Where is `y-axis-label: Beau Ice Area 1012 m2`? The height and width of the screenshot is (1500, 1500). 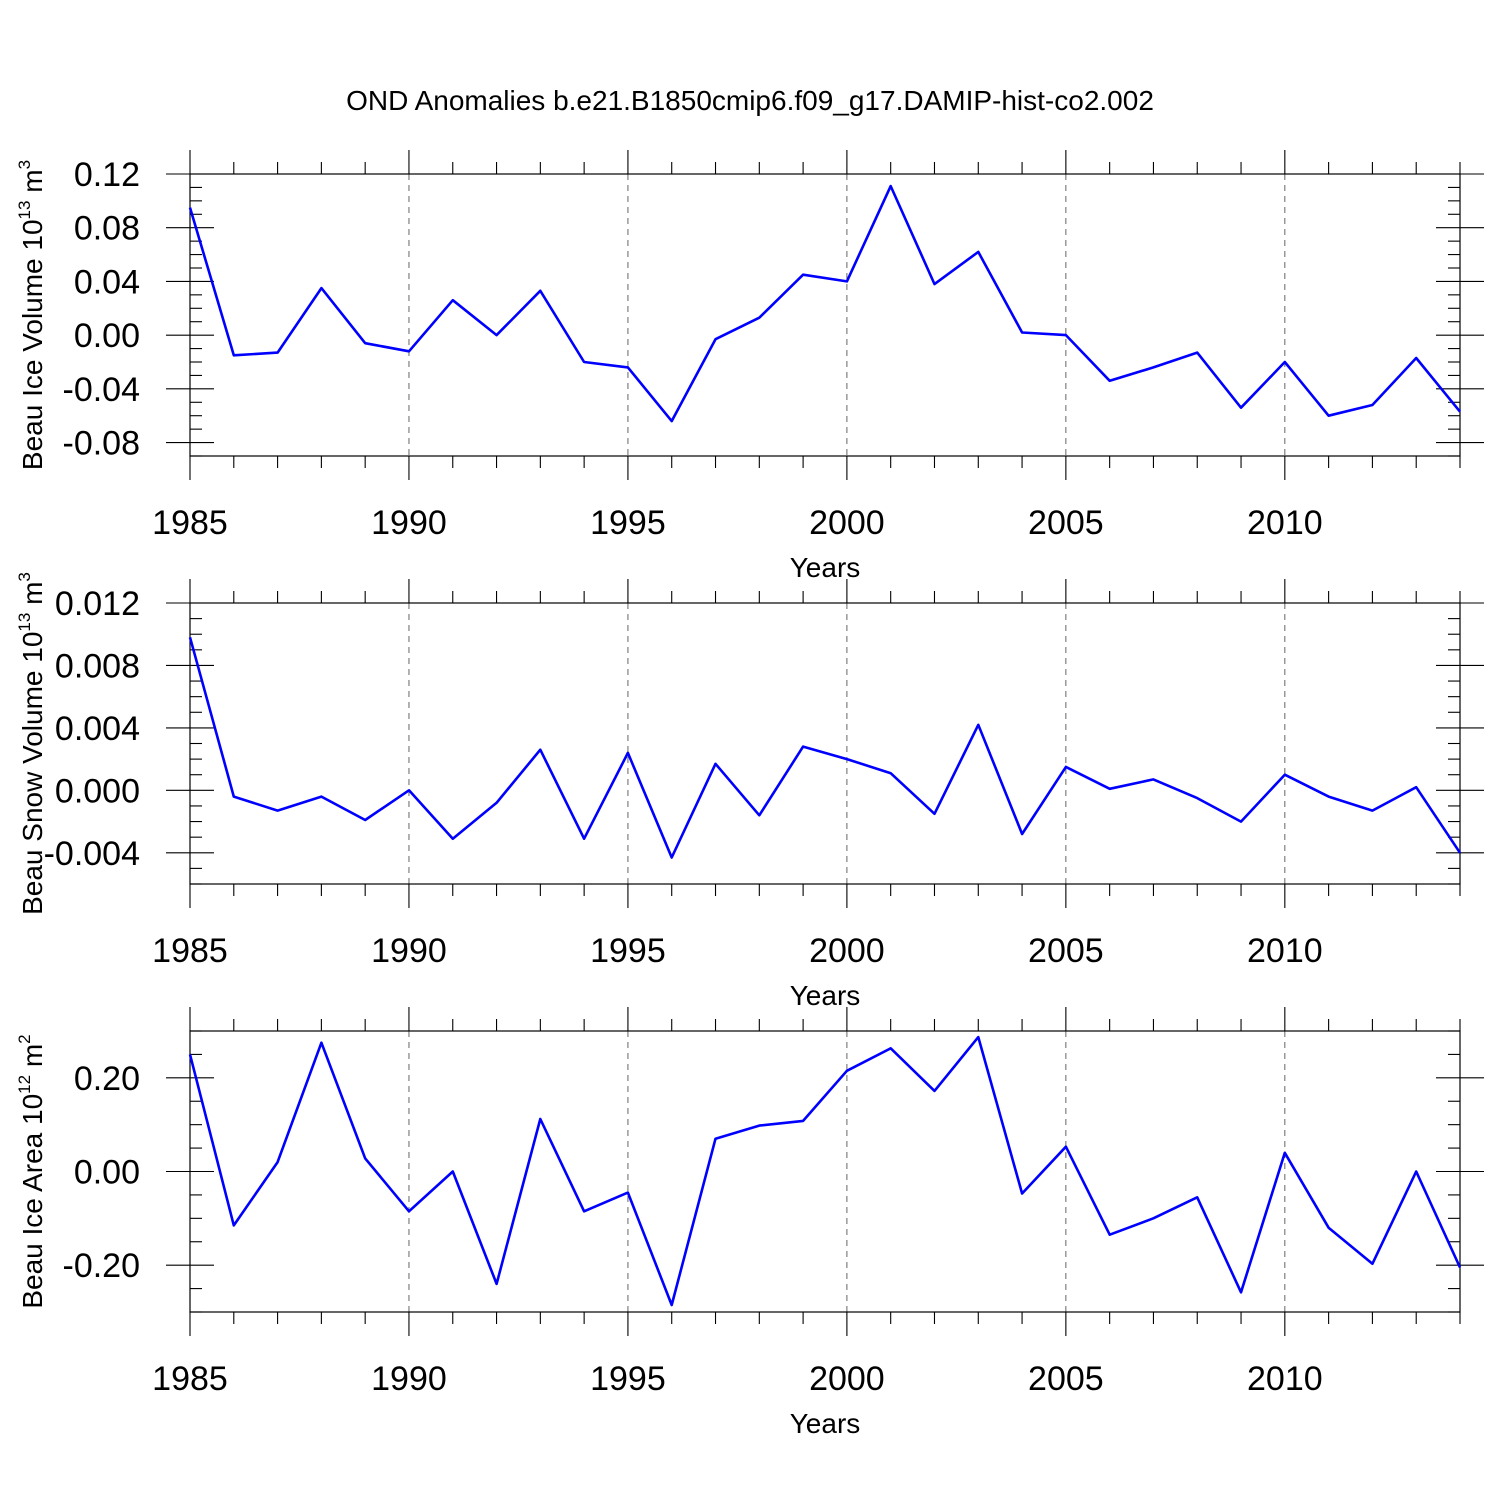
y-axis-label: Beau Ice Area 1012 m2 is located at coordinates (31, 1171).